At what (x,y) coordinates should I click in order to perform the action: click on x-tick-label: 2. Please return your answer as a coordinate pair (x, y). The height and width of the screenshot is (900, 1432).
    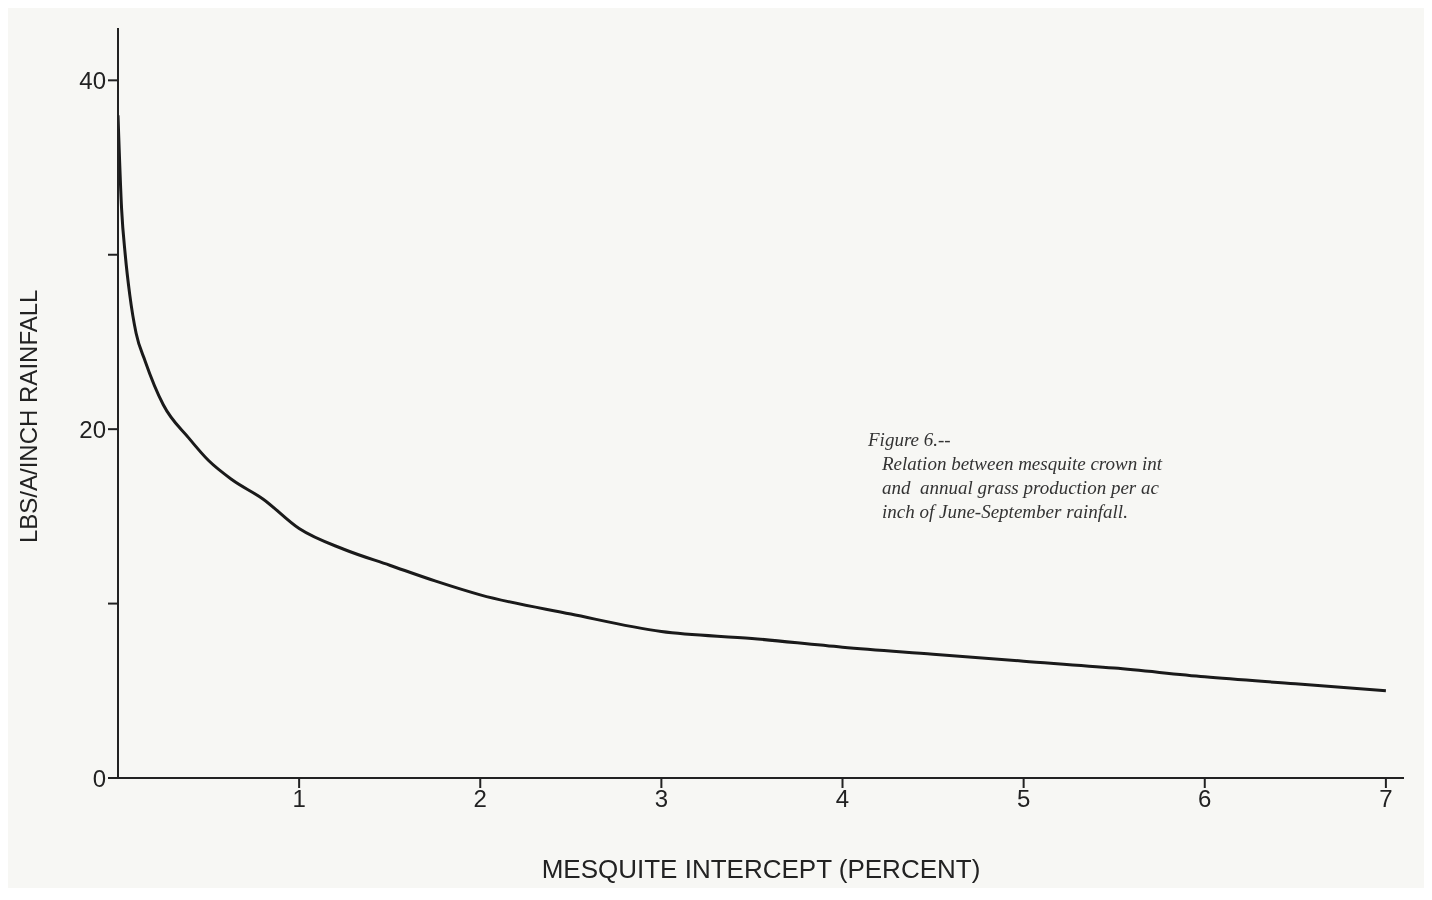
    Looking at the image, I should click on (480, 799).